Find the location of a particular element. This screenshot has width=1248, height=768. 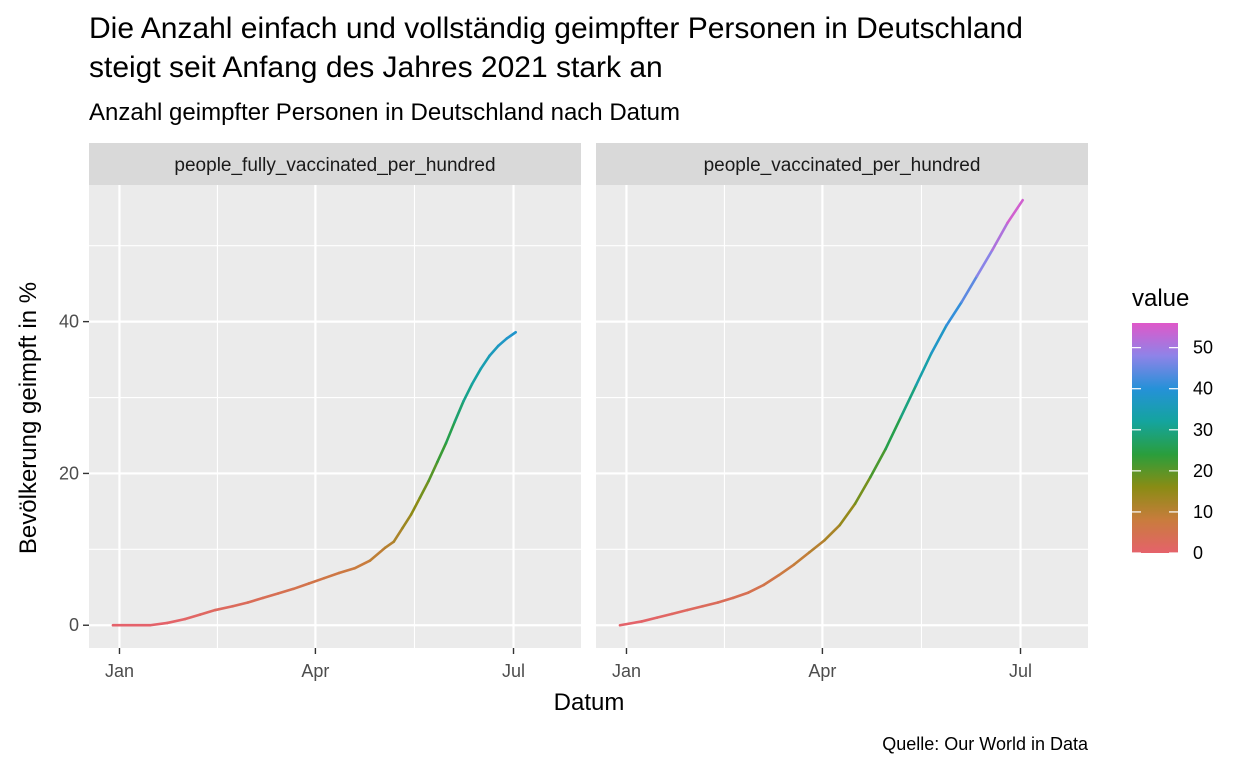

legend-label: 0 is located at coordinates (1198, 553).